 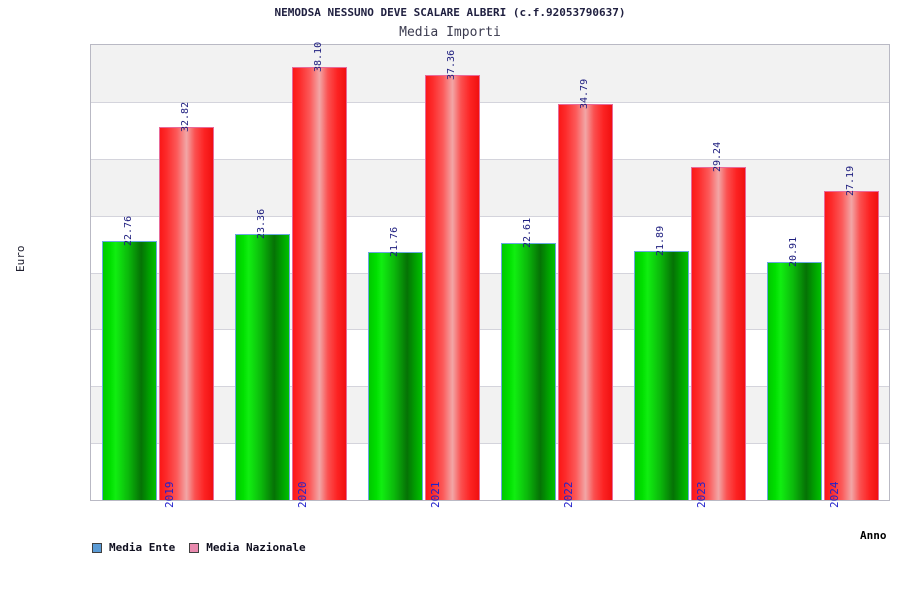 What do you see at coordinates (169, 495) in the screenshot?
I see `x-tick-label: 2019` at bounding box center [169, 495].